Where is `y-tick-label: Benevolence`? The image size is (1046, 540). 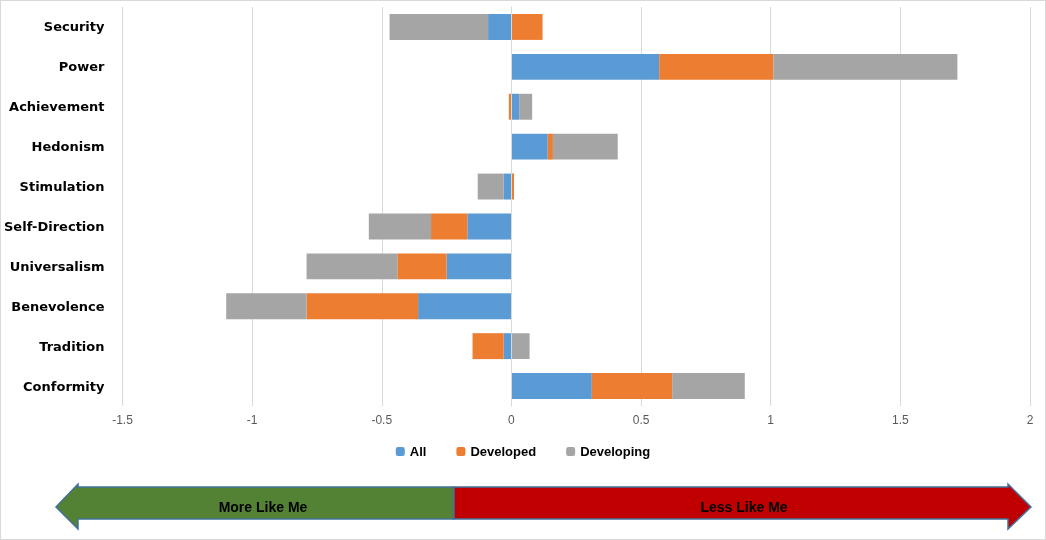
y-tick-label: Benevolence is located at coordinates (58, 306).